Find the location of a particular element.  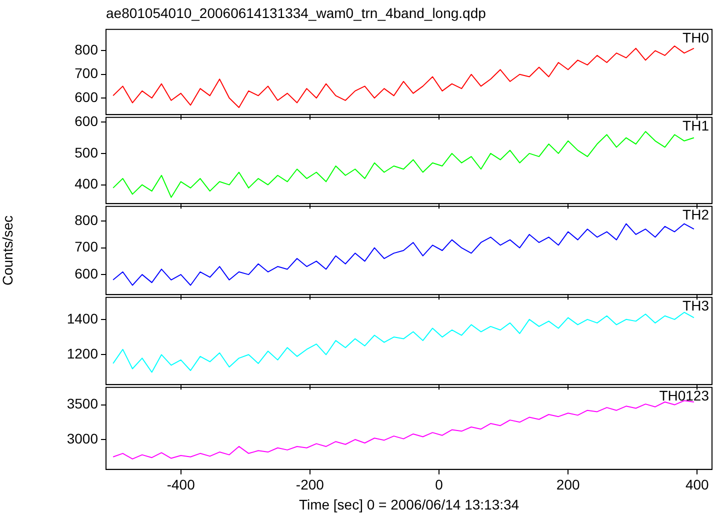

x-axis-title: Time [sec] 0 = 2006/06/14 13:13:34 is located at coordinates (409, 504).